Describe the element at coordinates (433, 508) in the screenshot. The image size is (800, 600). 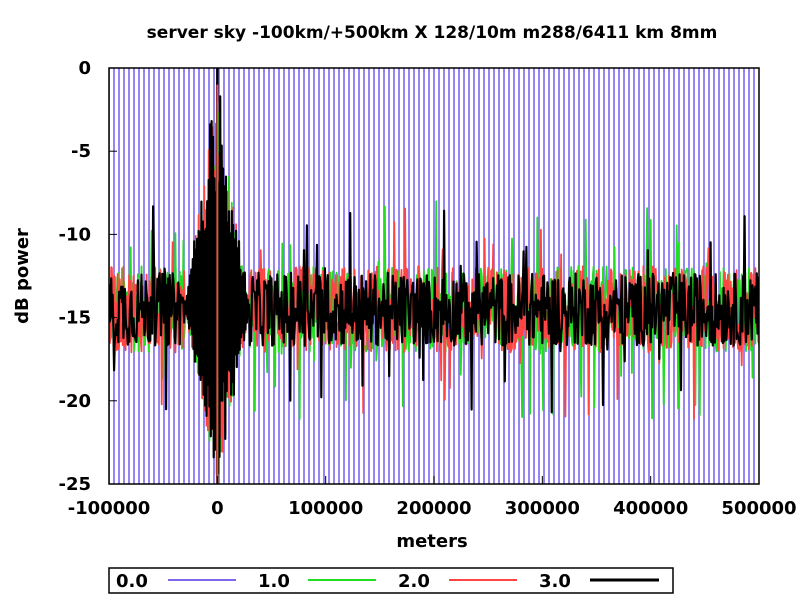
I see `x-tick-label: 200000` at that location.